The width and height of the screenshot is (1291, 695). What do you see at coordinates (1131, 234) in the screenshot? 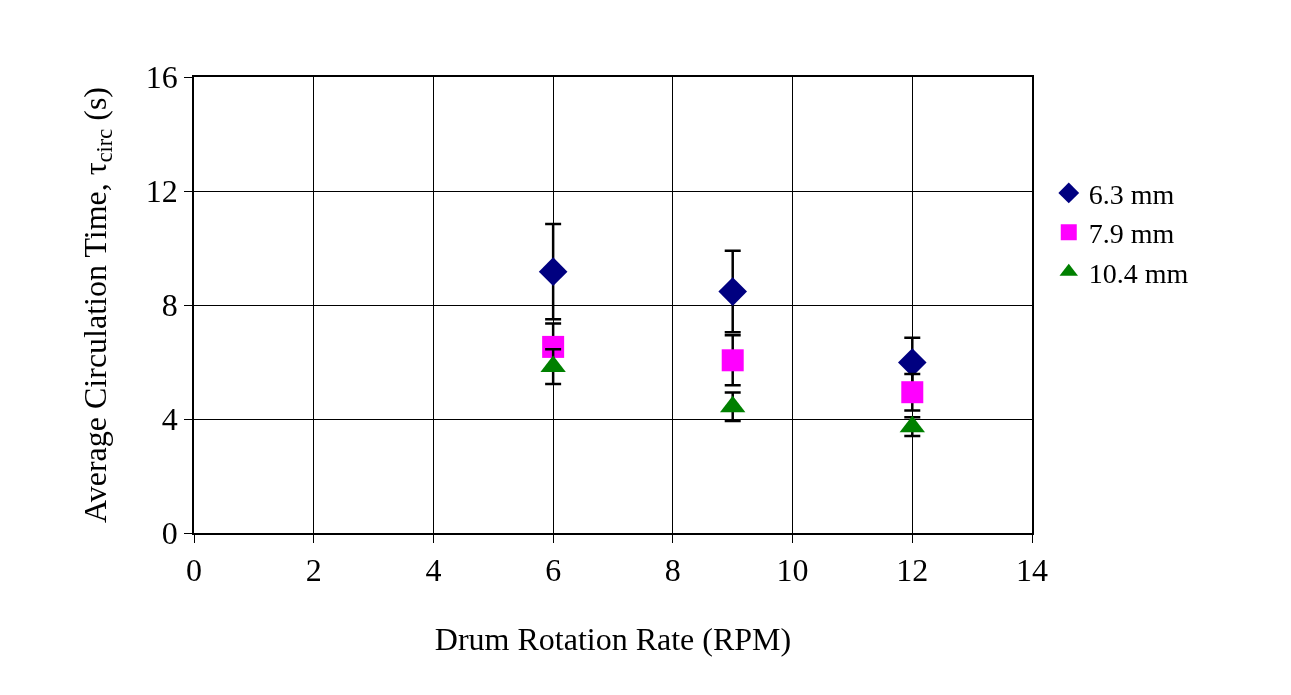
I see `legend-label: 7.9 mm` at bounding box center [1131, 234].